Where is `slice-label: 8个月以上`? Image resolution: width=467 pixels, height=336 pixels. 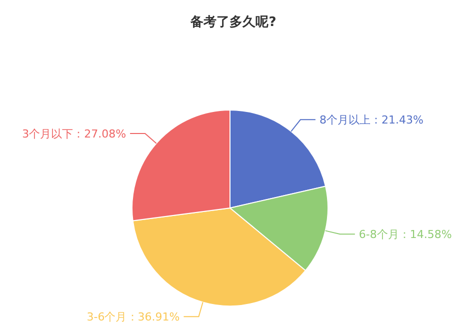 slice-label: 8个月以上 is located at coordinates (344, 120).